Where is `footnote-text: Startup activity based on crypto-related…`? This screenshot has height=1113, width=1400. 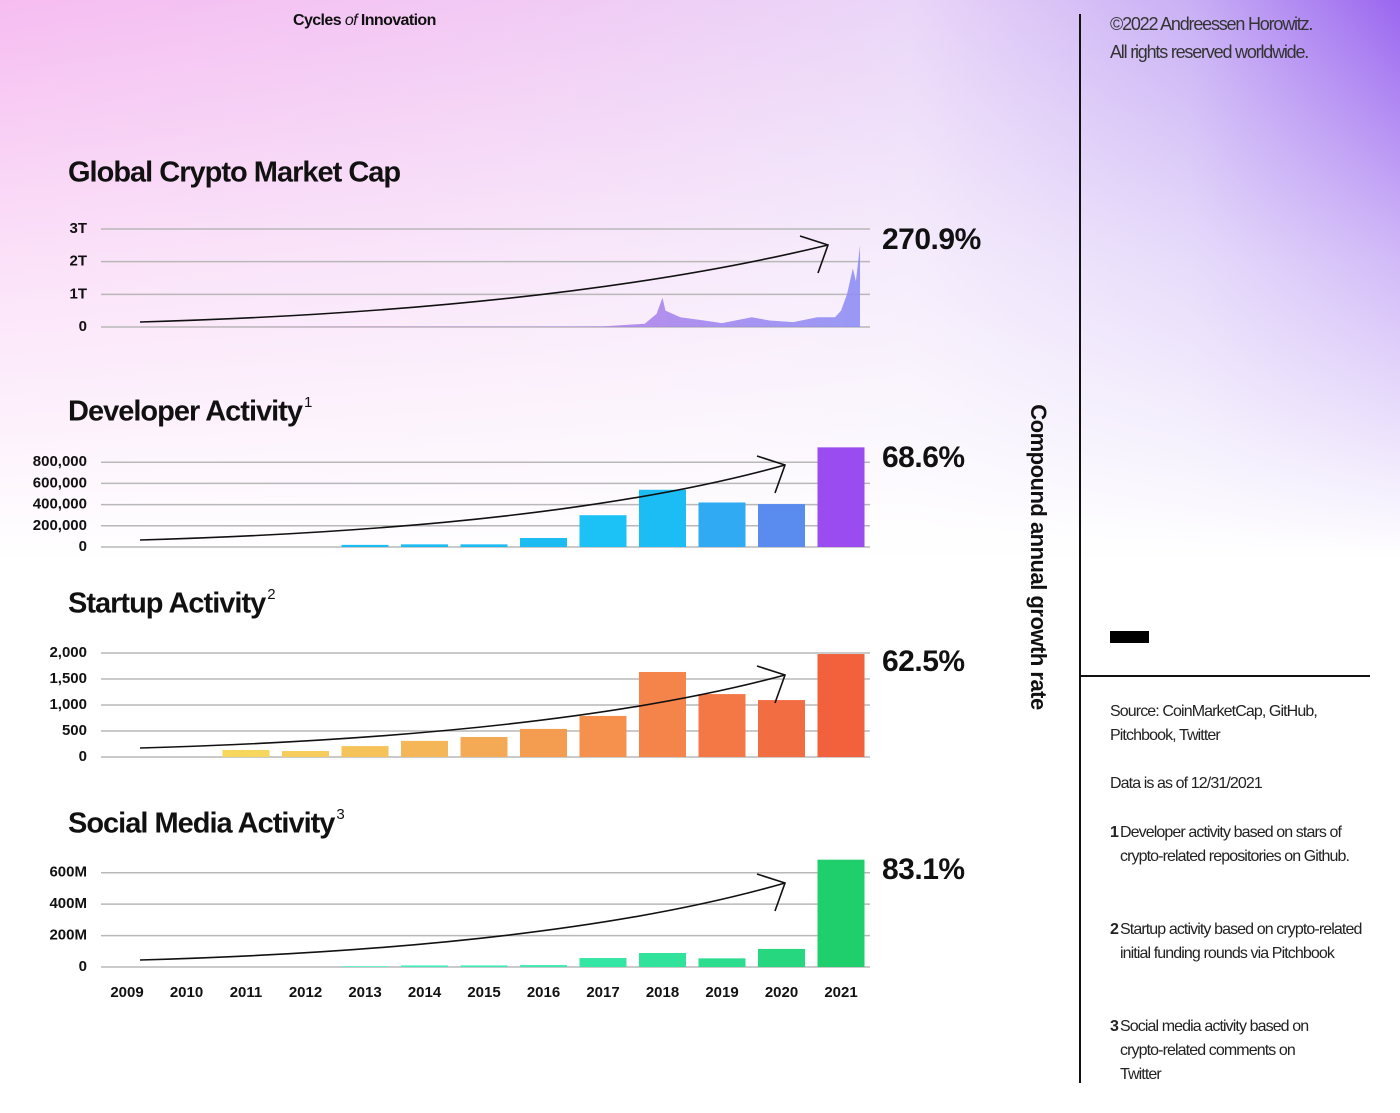 footnote-text: Startup activity based on crypto-related… is located at coordinates (1241, 941).